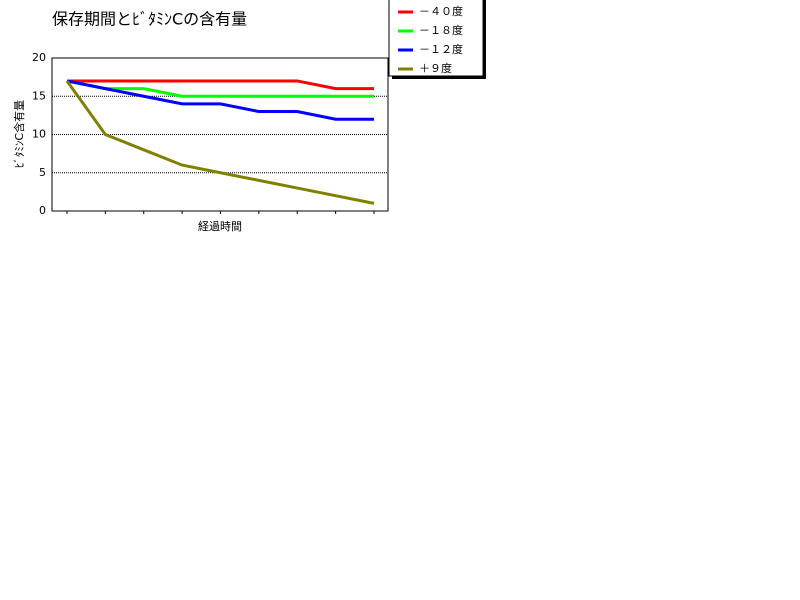 The height and width of the screenshot is (600, 800). I want to click on y-tick-label: 15, so click(39, 95).